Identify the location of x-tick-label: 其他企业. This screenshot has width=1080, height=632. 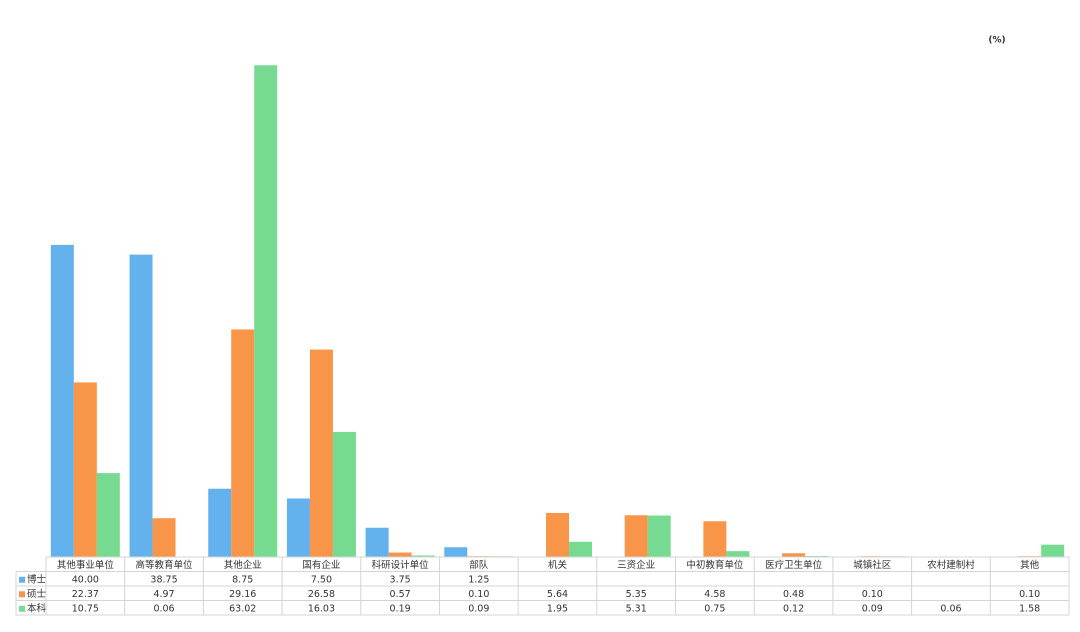
(243, 565).